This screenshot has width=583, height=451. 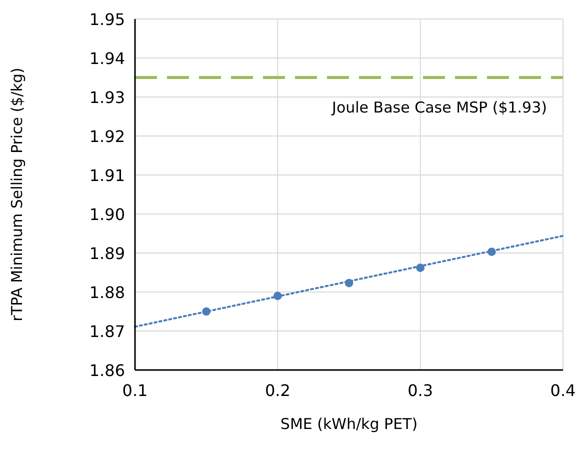 I want to click on y-tick-label: 1.94, so click(x=107, y=58).